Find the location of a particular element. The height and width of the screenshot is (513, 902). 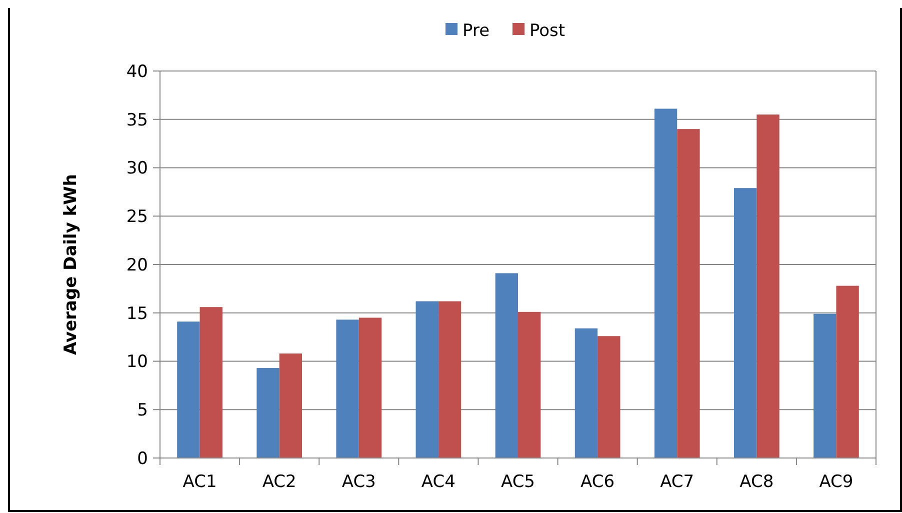

y-axis-title: Average Daily kWh is located at coordinates (71, 265).